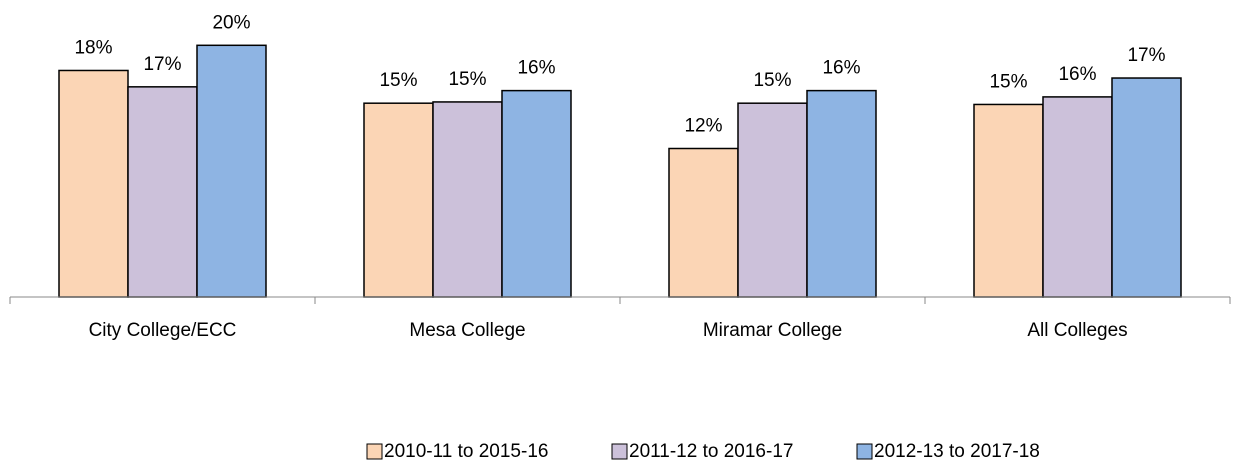 This screenshot has width=1248, height=466. Describe the element at coordinates (467, 330) in the screenshot. I see `x-tick-label: Mesa College` at that location.